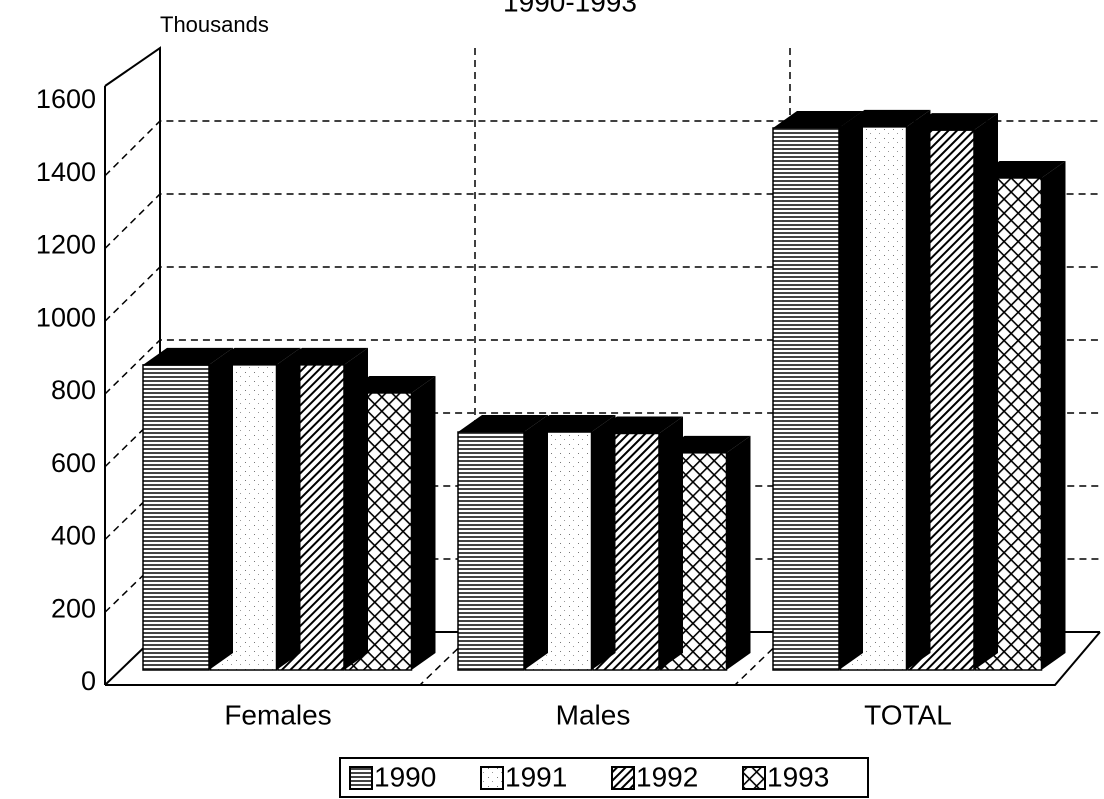 The image size is (1104, 799). I want to click on y-tick-label: 1600, so click(66, 99).